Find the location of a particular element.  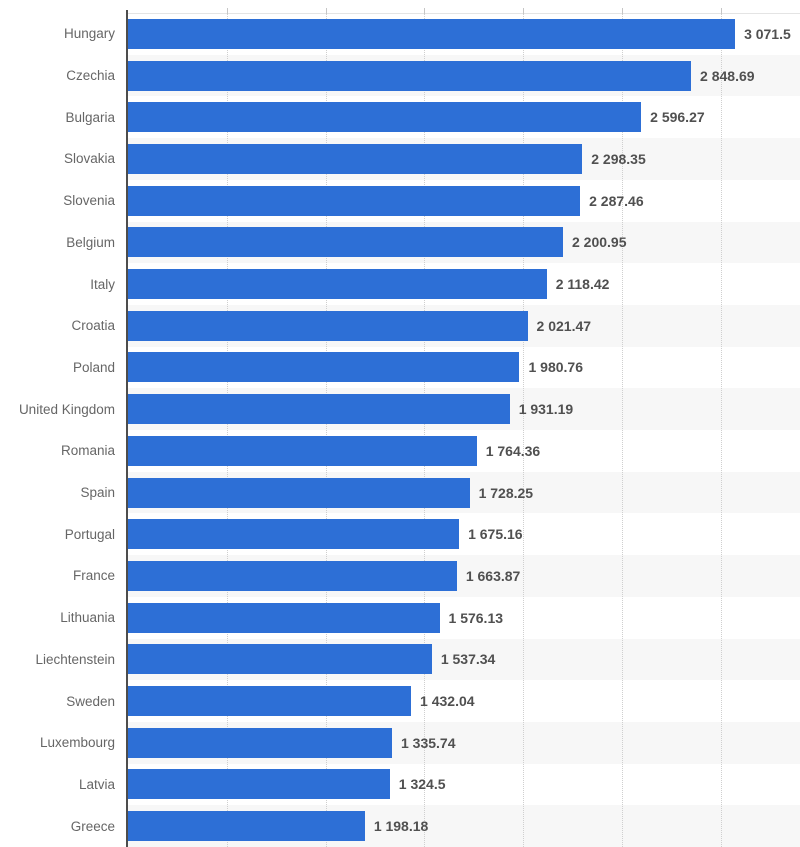

bar-row: Slovenia 2 287.46 is located at coordinates (400, 201).